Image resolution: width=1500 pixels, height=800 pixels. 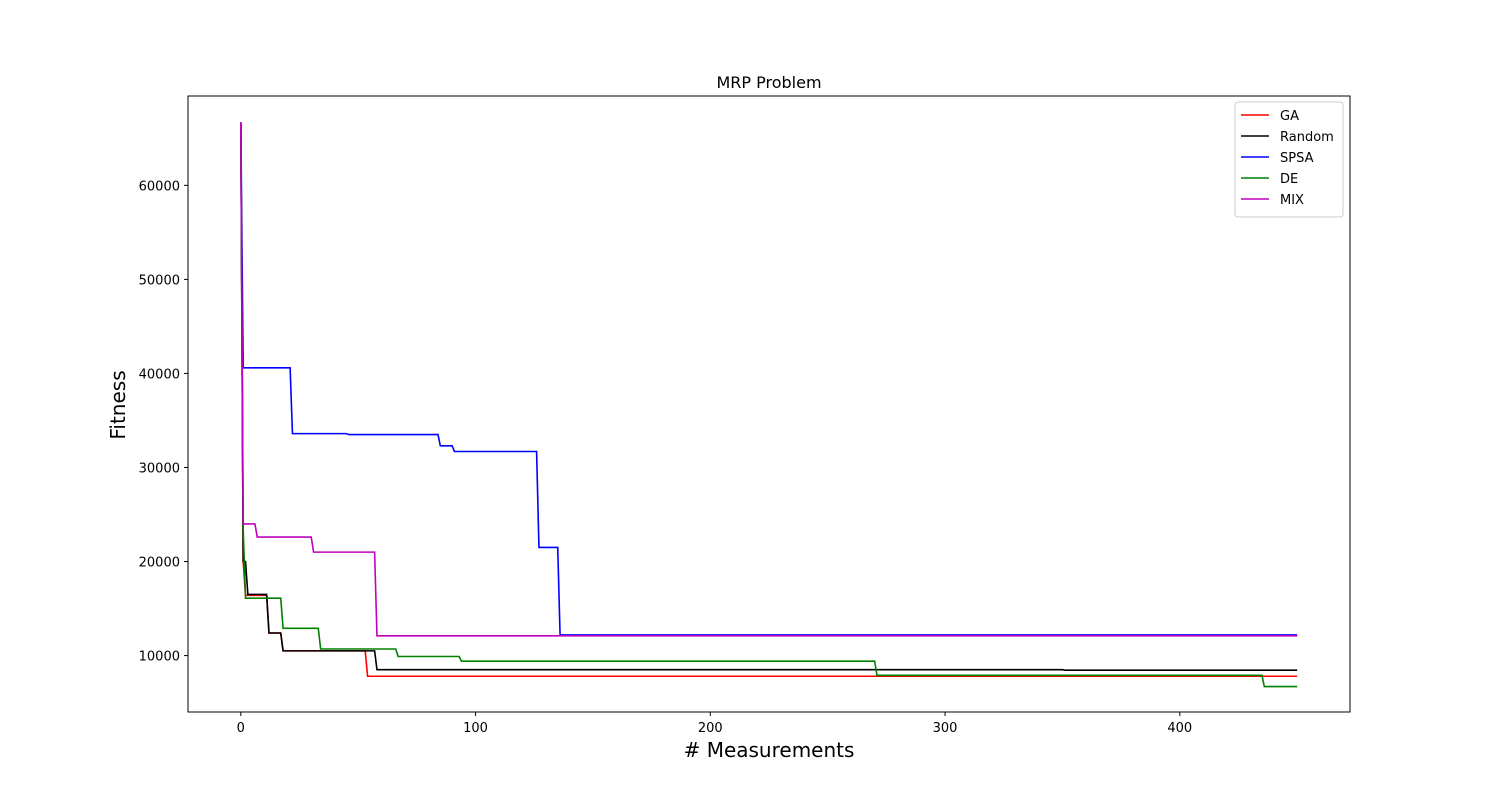 I want to click on legend-item-ga: GA, so click(x=1270, y=116).